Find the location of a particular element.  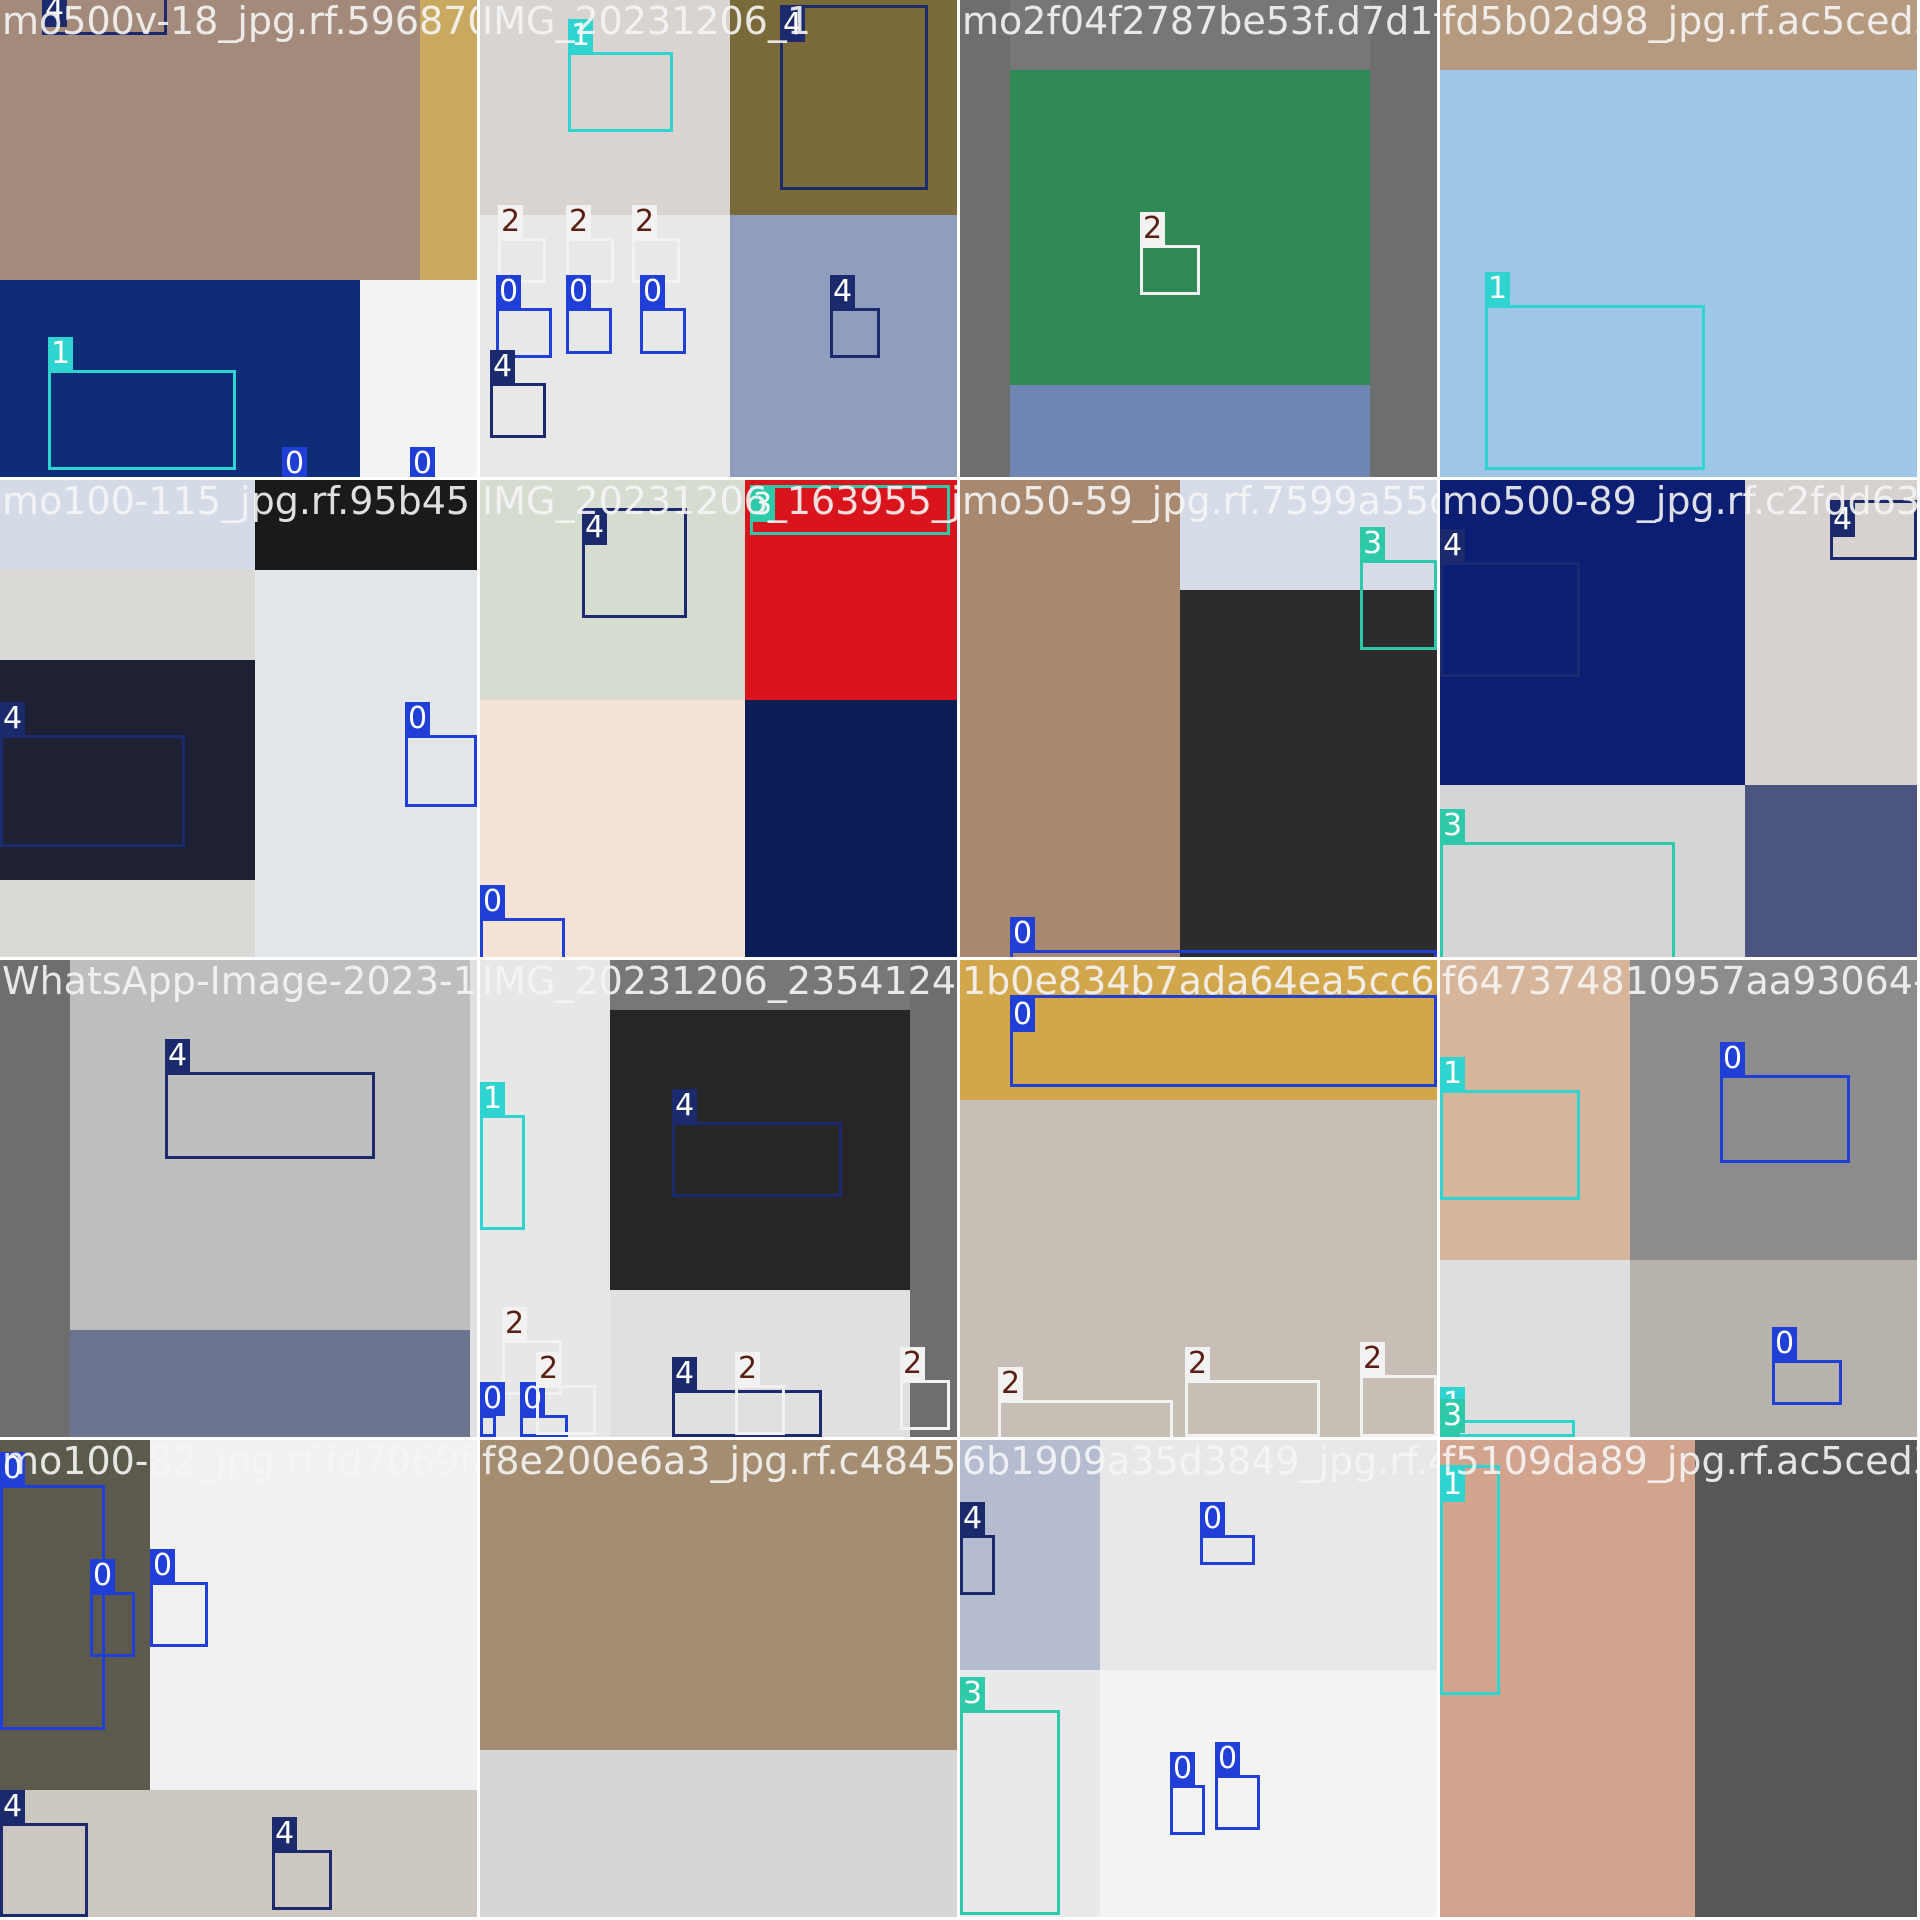

mosaic-tile: mo500-89_jpg.rf.c2fdd63b7 4 4 3 is located at coordinates (1678, 718).